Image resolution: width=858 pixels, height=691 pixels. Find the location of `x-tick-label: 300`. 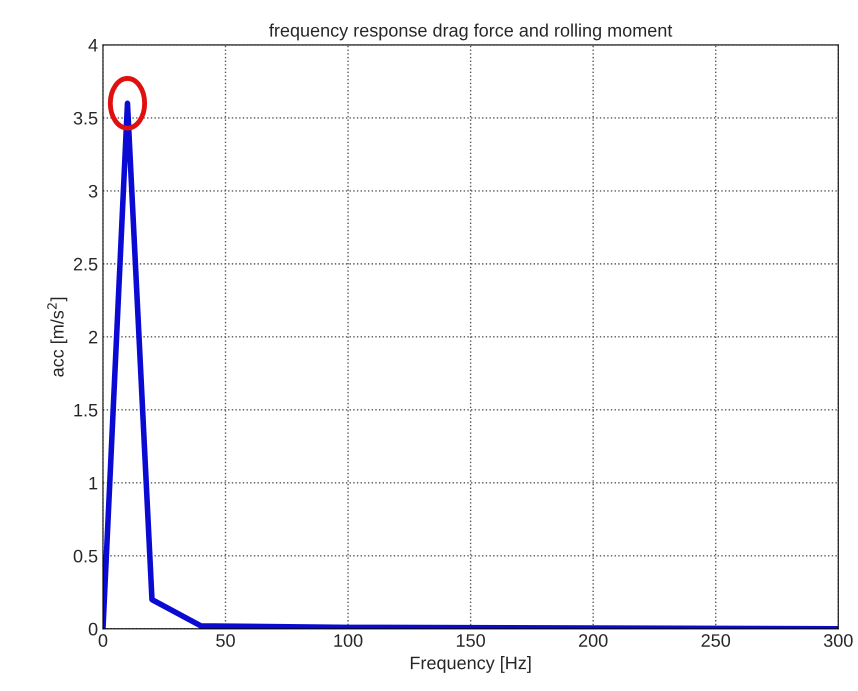

x-tick-label: 300 is located at coordinates (838, 640).